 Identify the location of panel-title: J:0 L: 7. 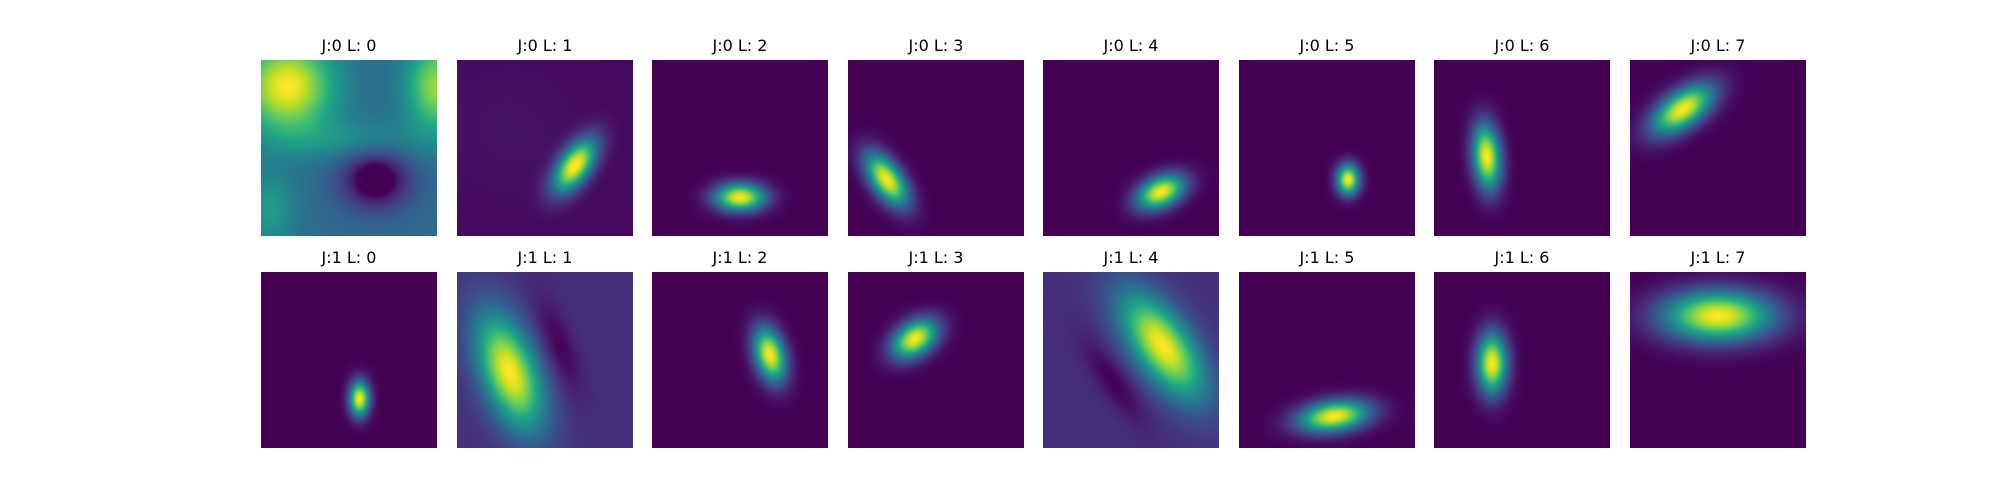
(1718, 45).